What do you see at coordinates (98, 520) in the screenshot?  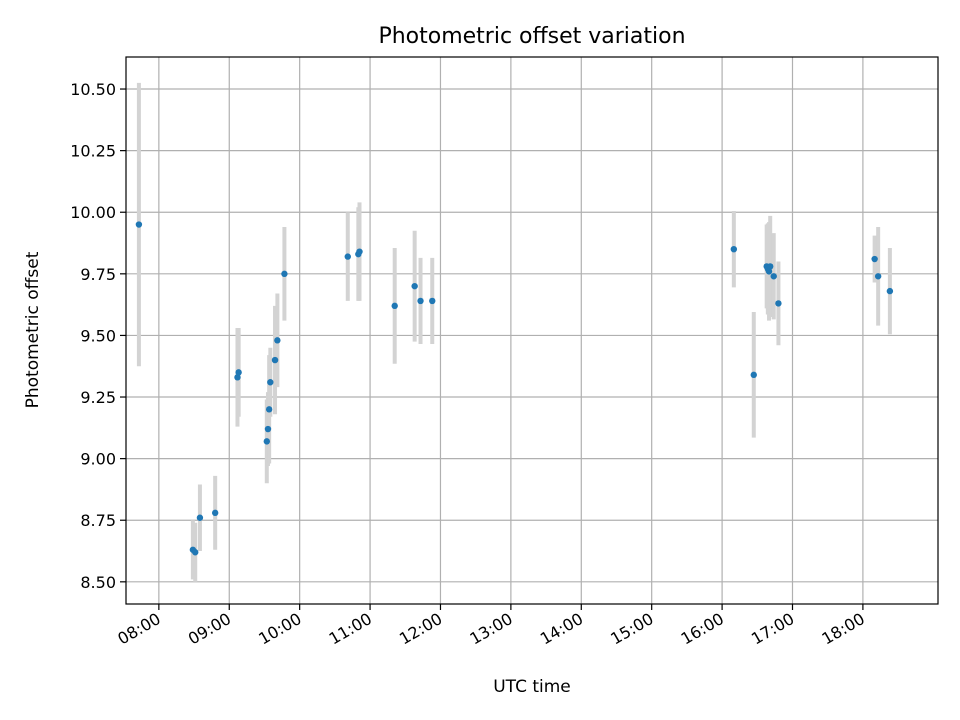 I see `y-tick-label: 8.75` at bounding box center [98, 520].